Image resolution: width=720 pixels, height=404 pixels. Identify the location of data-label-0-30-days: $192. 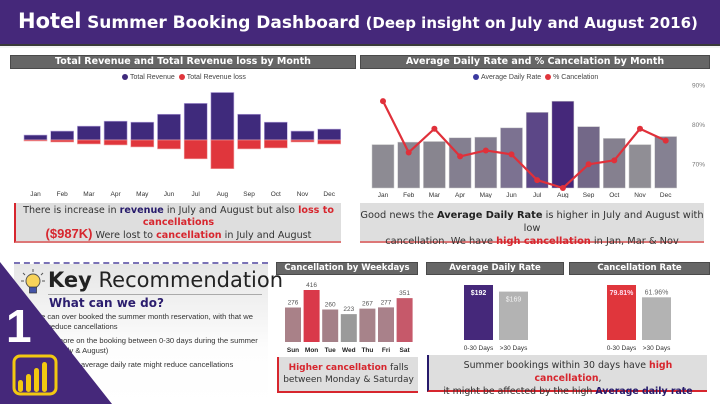
(479, 293).